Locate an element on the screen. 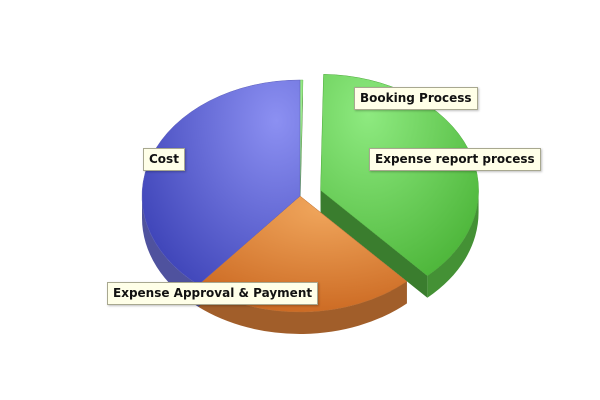 Image resolution: width=600 pixels, height=400 pixels. label-booking-process: Booking Process is located at coordinates (416, 98).